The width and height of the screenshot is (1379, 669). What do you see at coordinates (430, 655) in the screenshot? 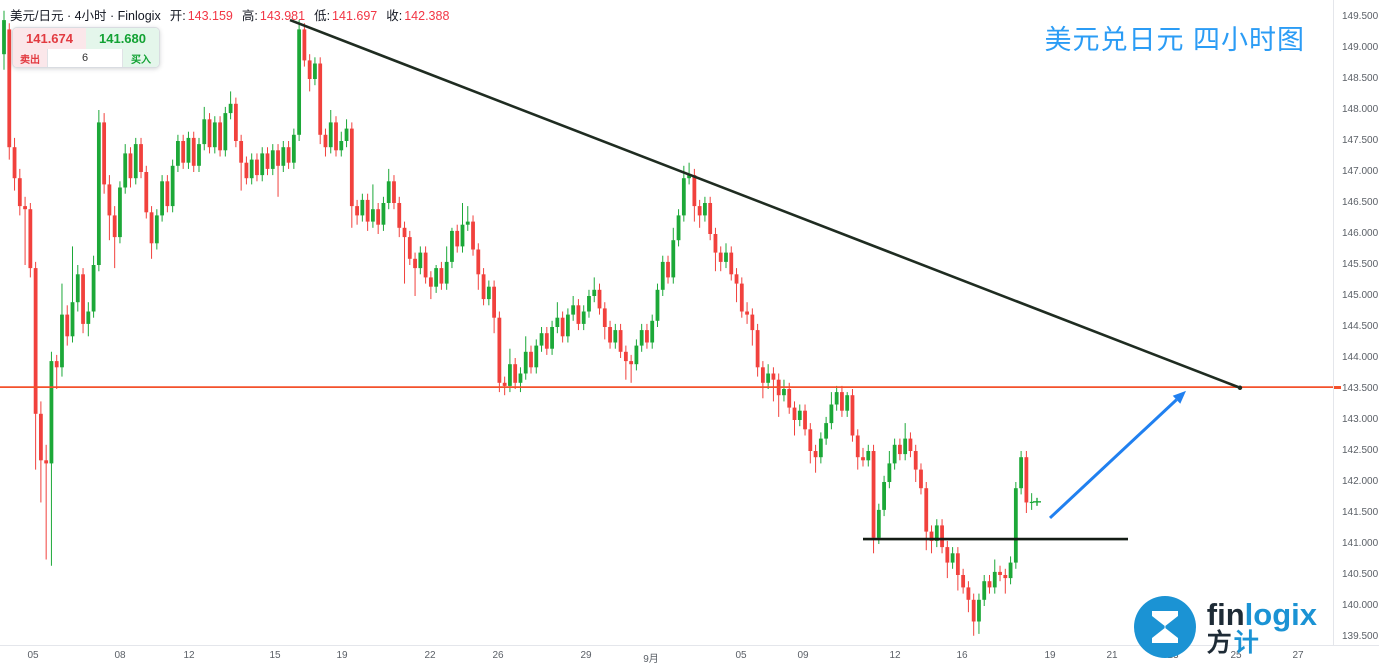
I see `time-tick-label: 22` at bounding box center [430, 655].